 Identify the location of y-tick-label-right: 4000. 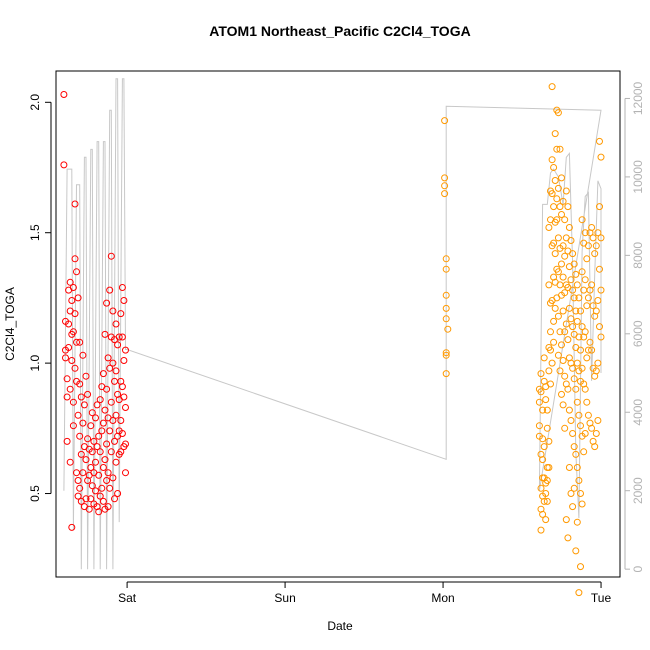
(638, 412).